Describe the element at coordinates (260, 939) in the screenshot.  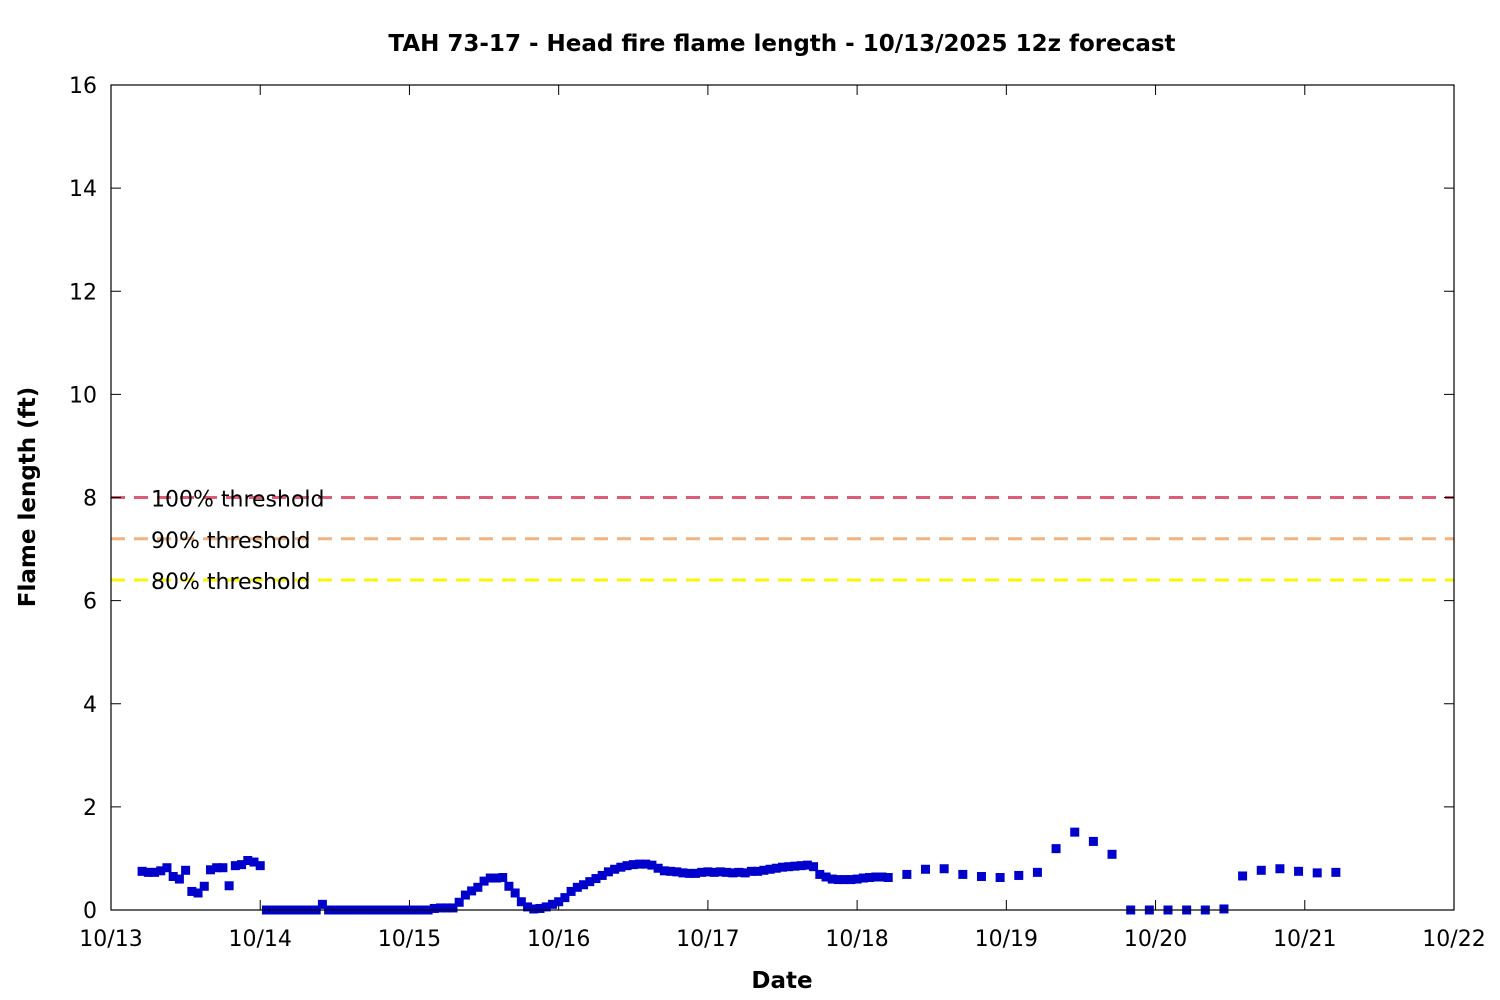
I see `x-tick-label-1: 10/14` at that location.